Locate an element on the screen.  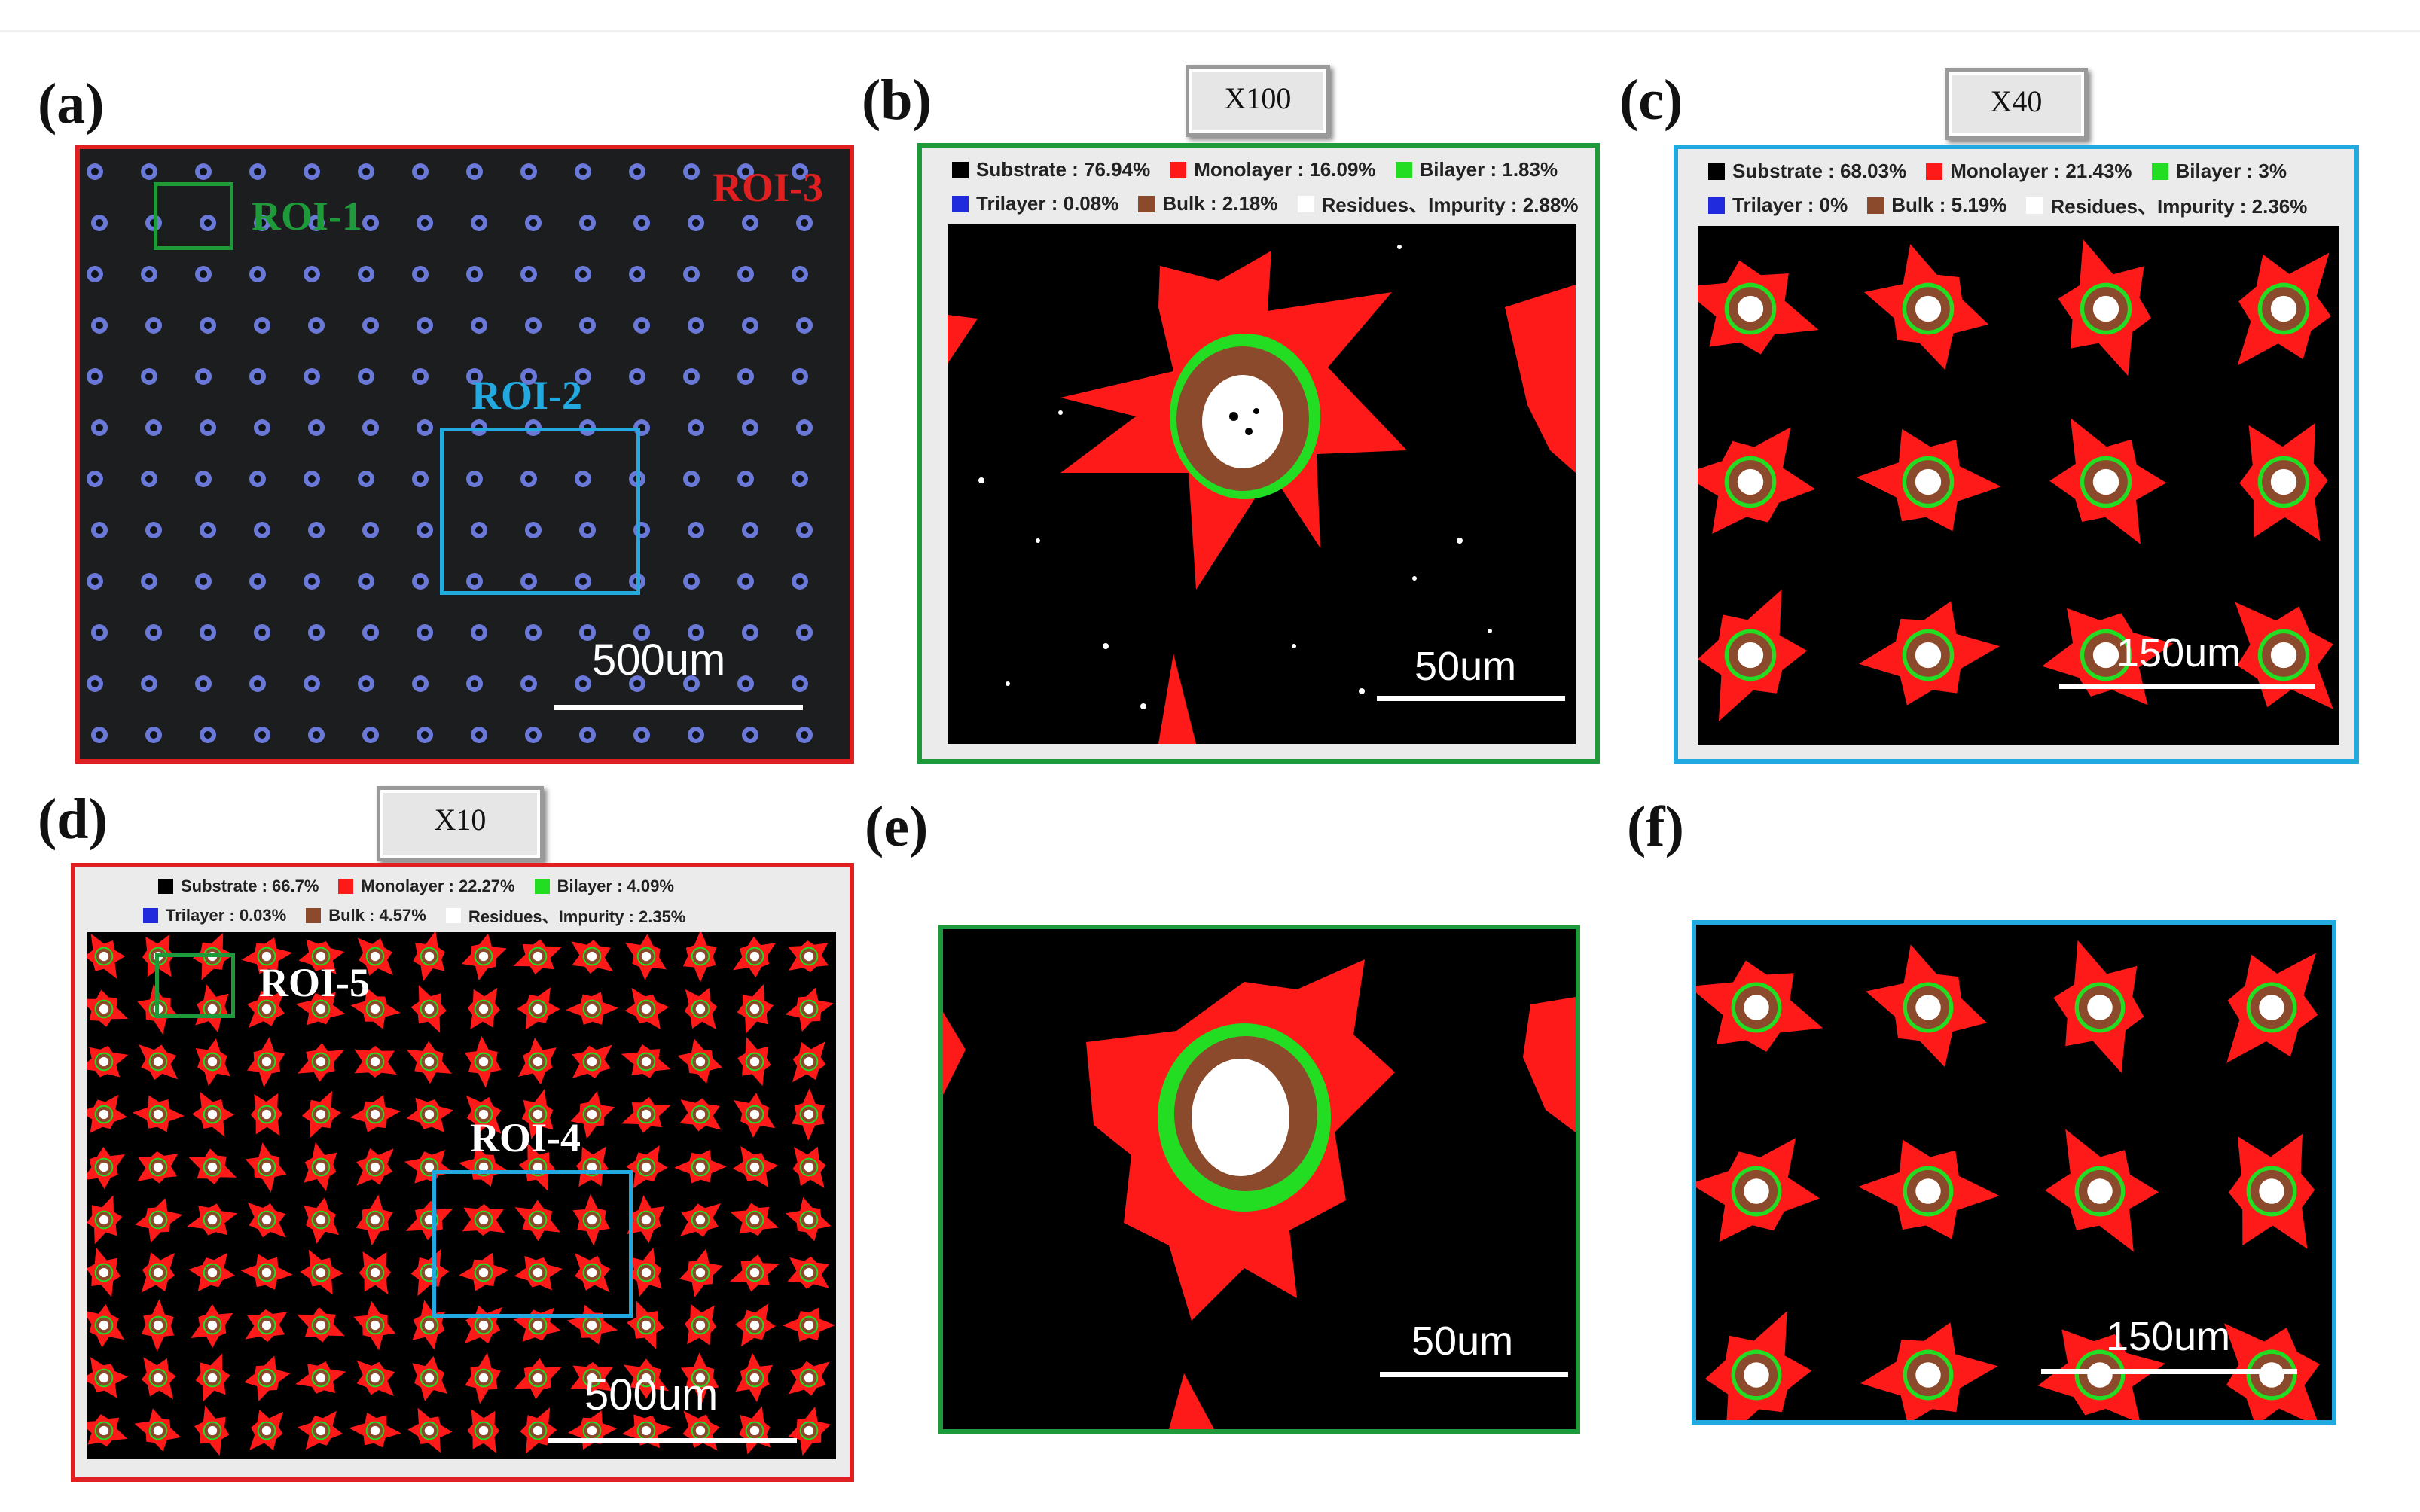
panel-f-zoom: 150um is located at coordinates (2014, 1173).